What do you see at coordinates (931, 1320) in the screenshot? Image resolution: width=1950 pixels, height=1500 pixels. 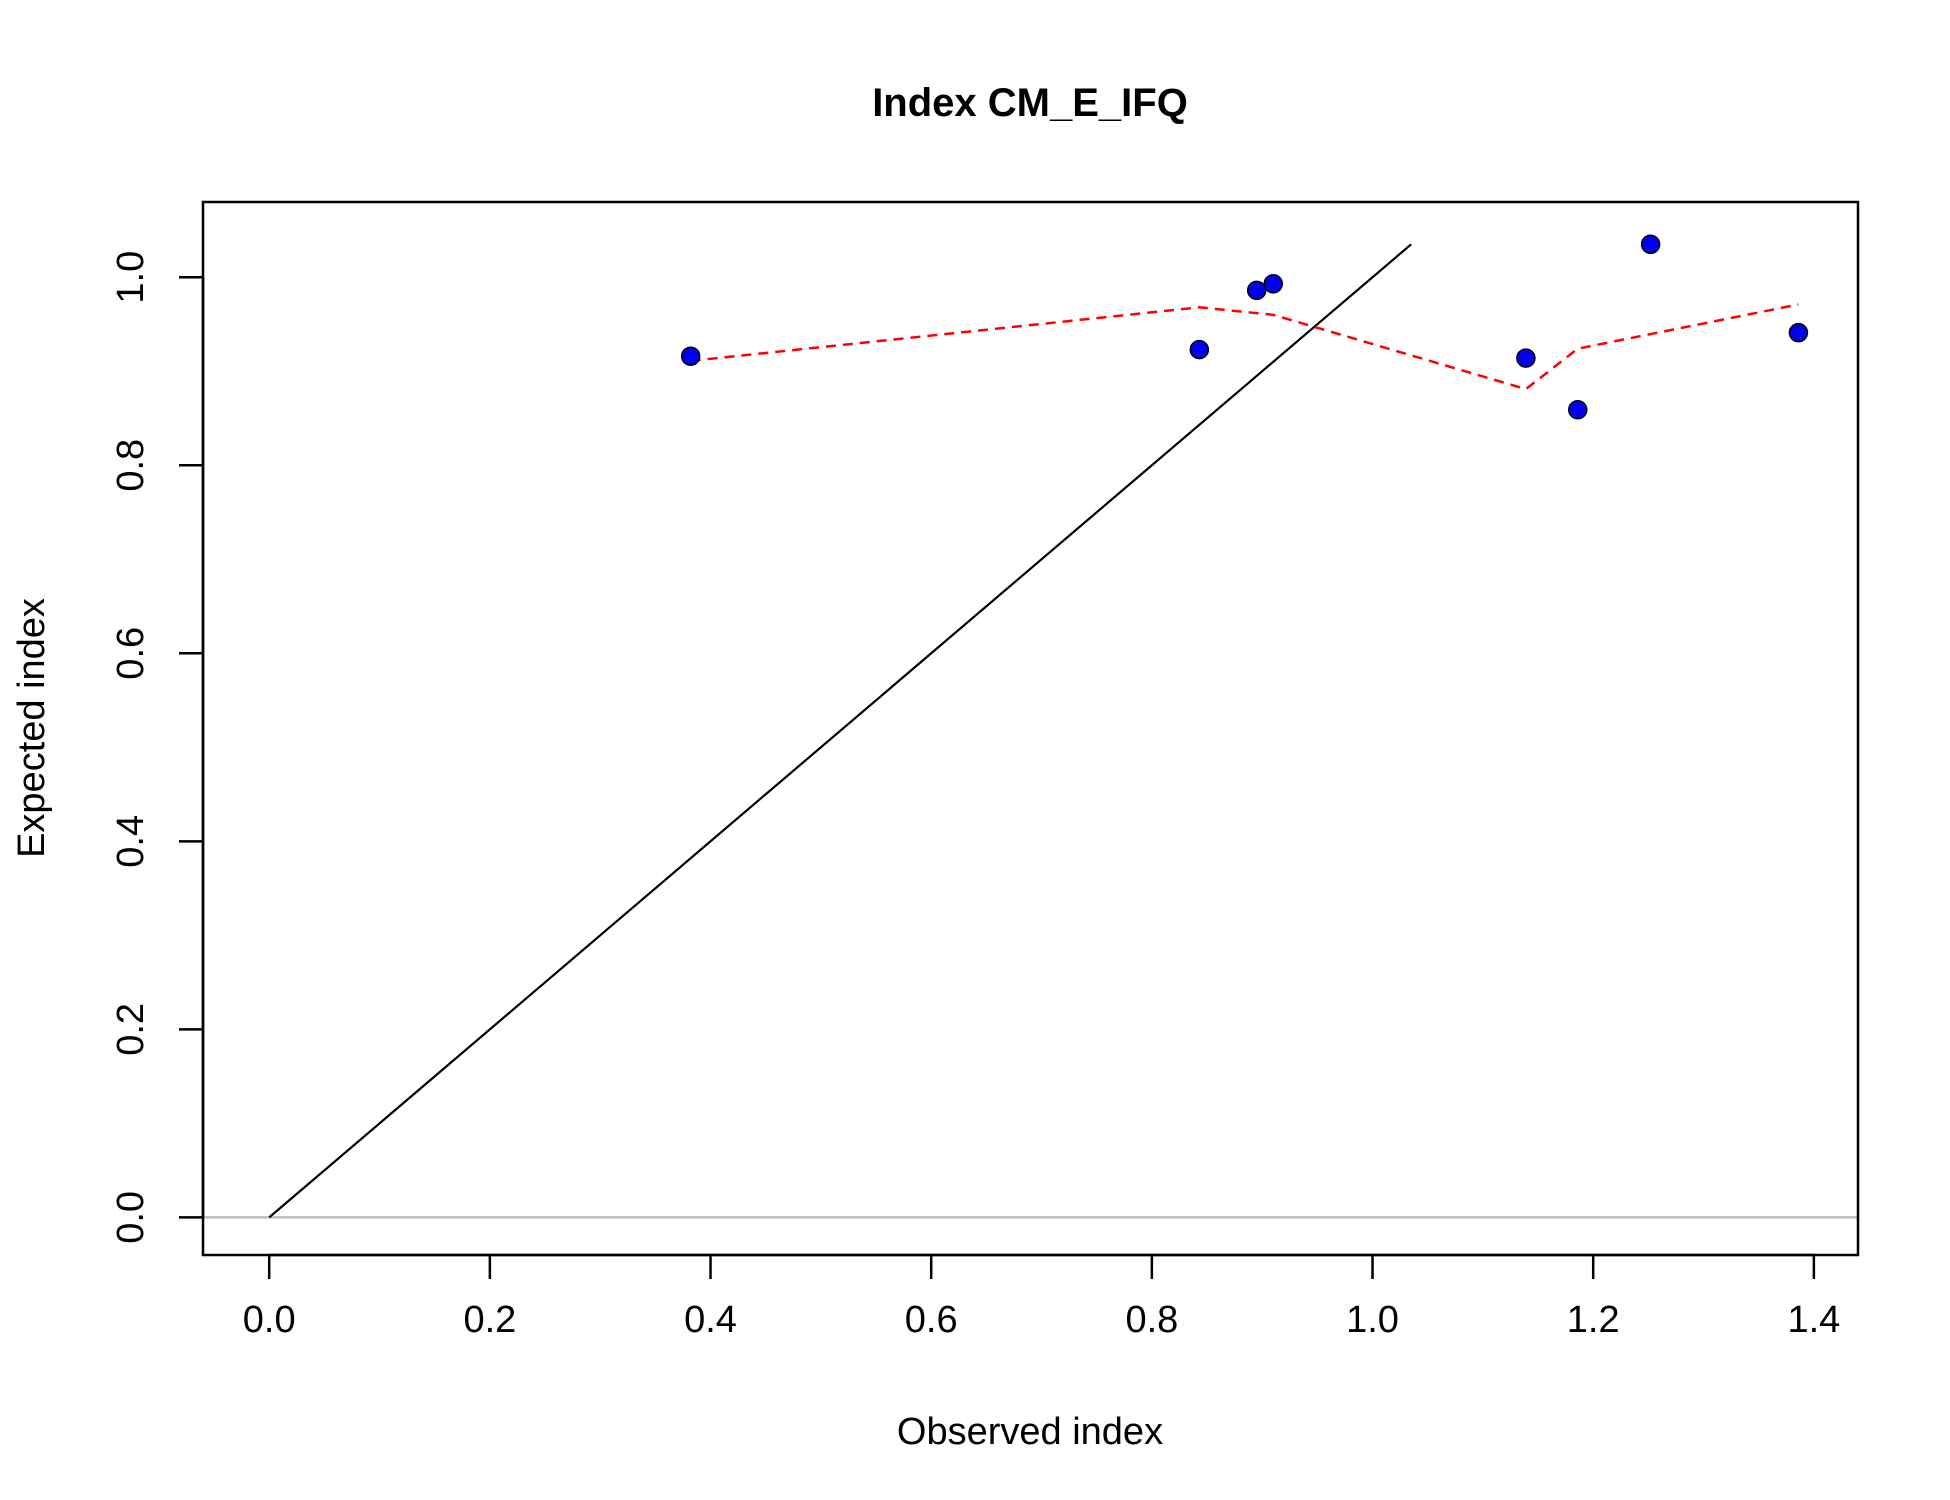 I see `x-tick-label: 0.6` at bounding box center [931, 1320].